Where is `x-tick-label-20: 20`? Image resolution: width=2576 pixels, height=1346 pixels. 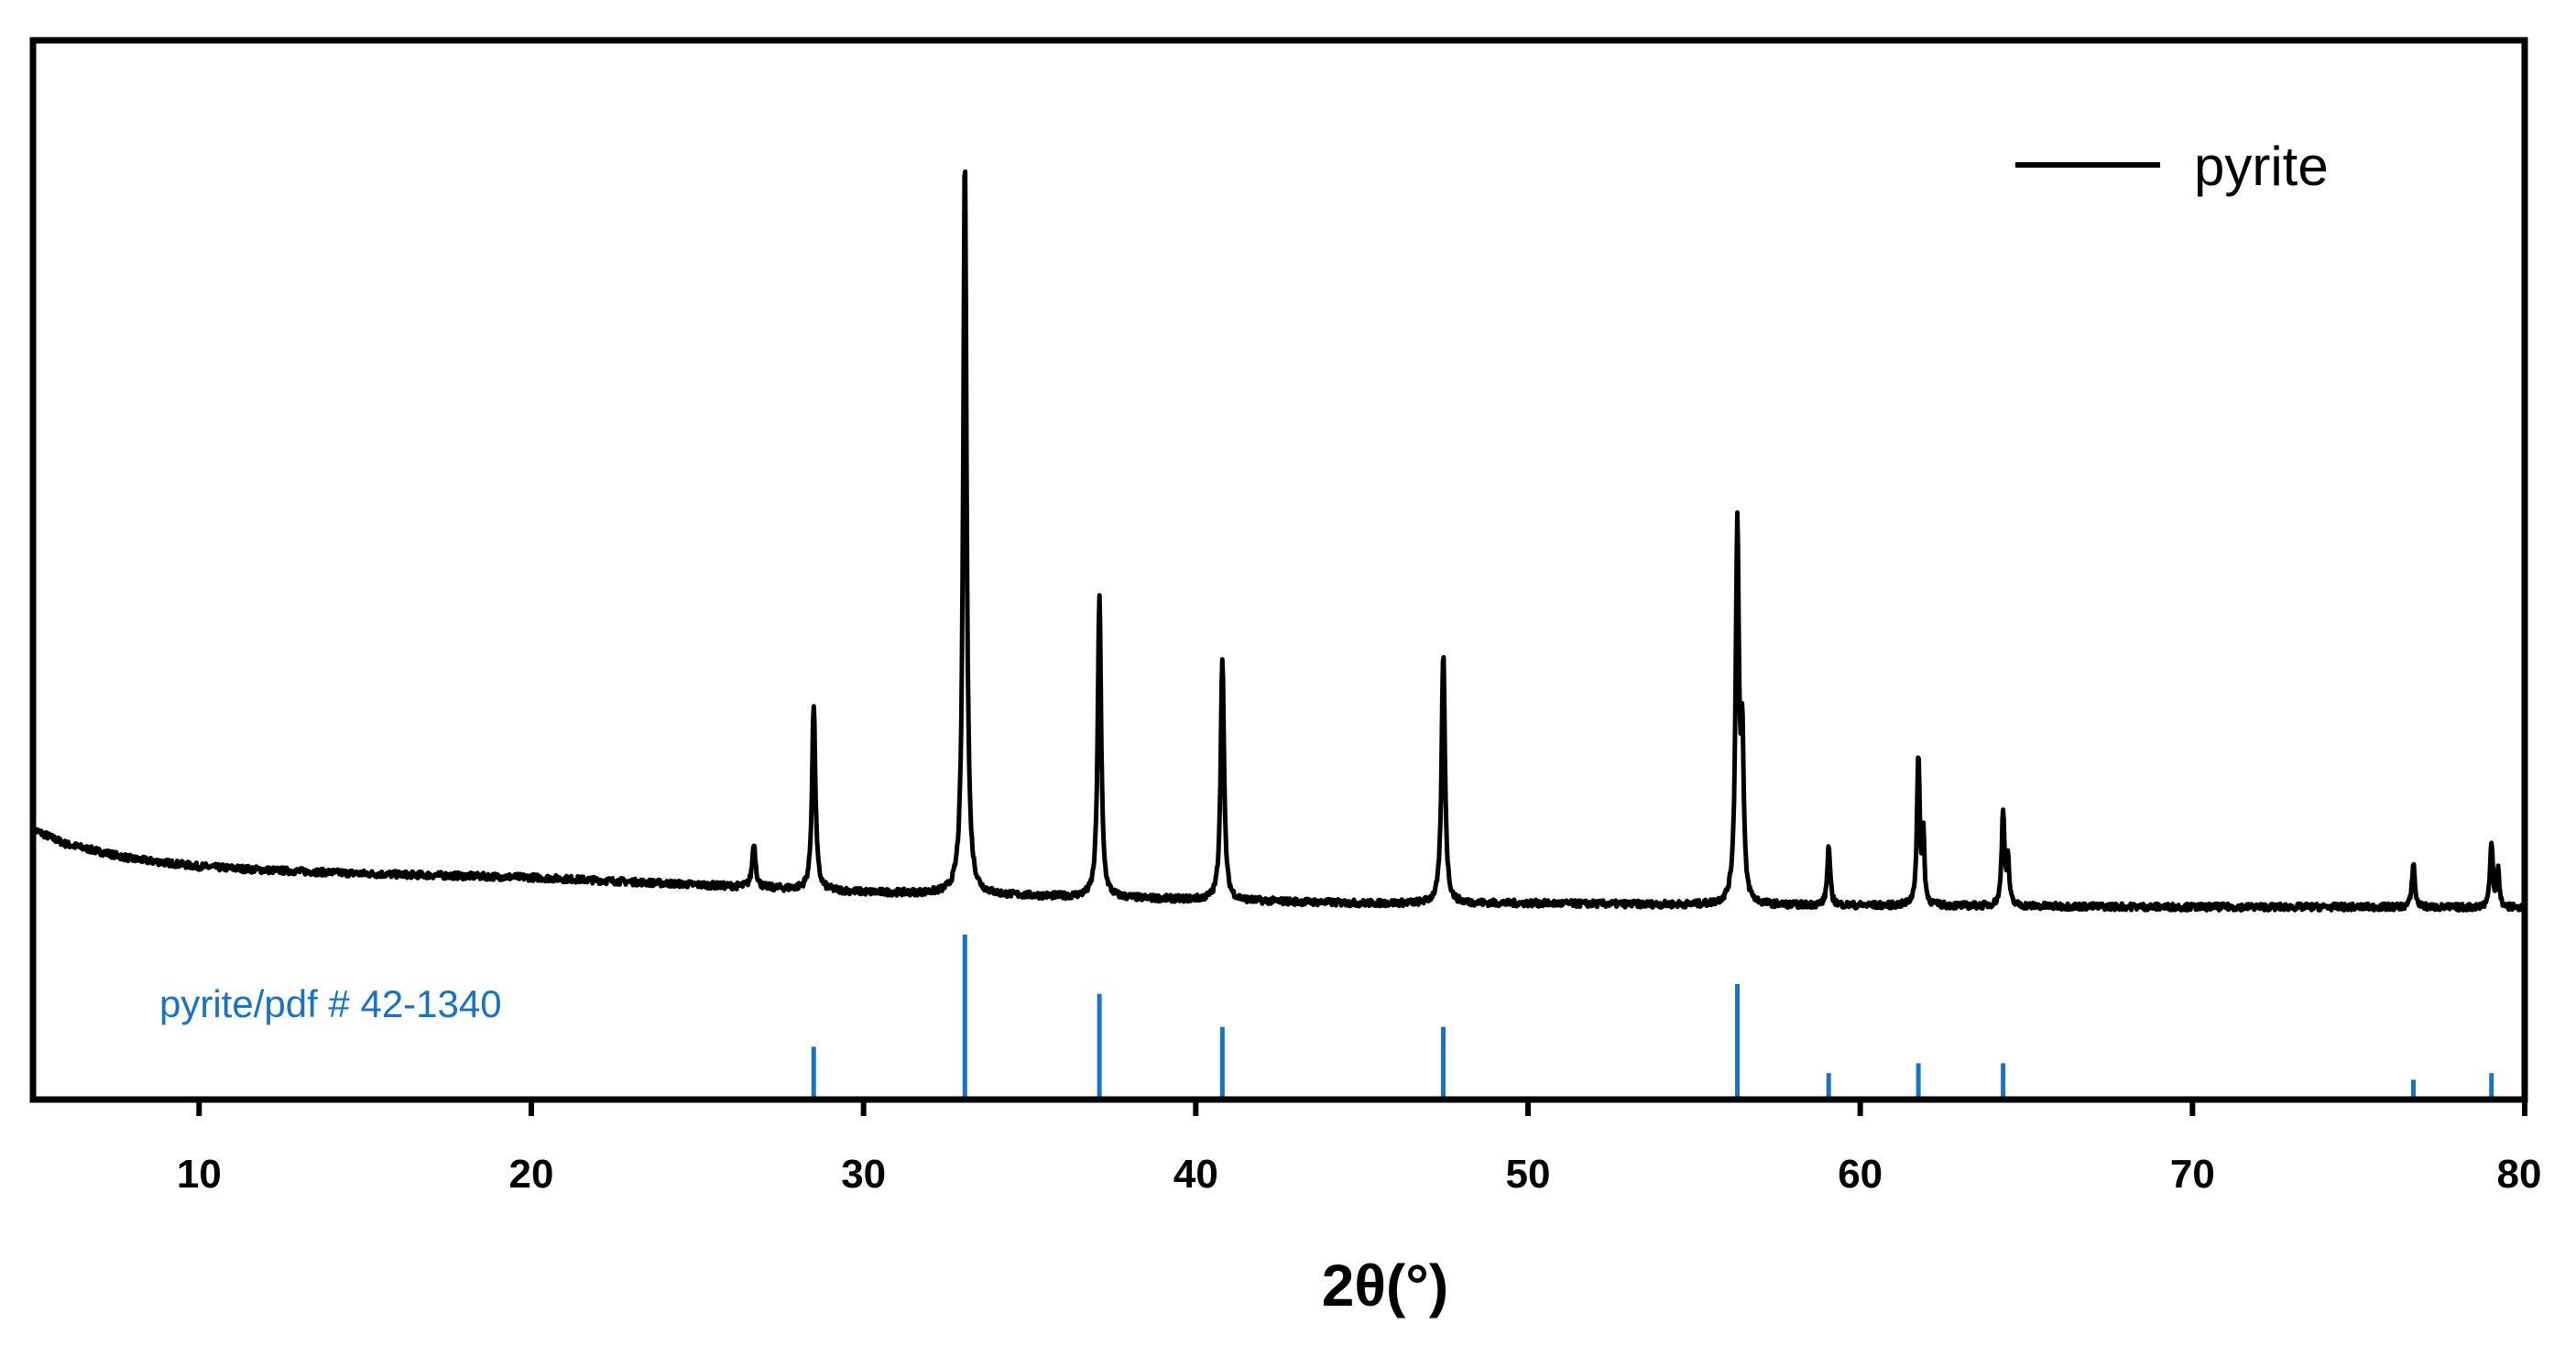 x-tick-label-20: 20 is located at coordinates (531, 1174).